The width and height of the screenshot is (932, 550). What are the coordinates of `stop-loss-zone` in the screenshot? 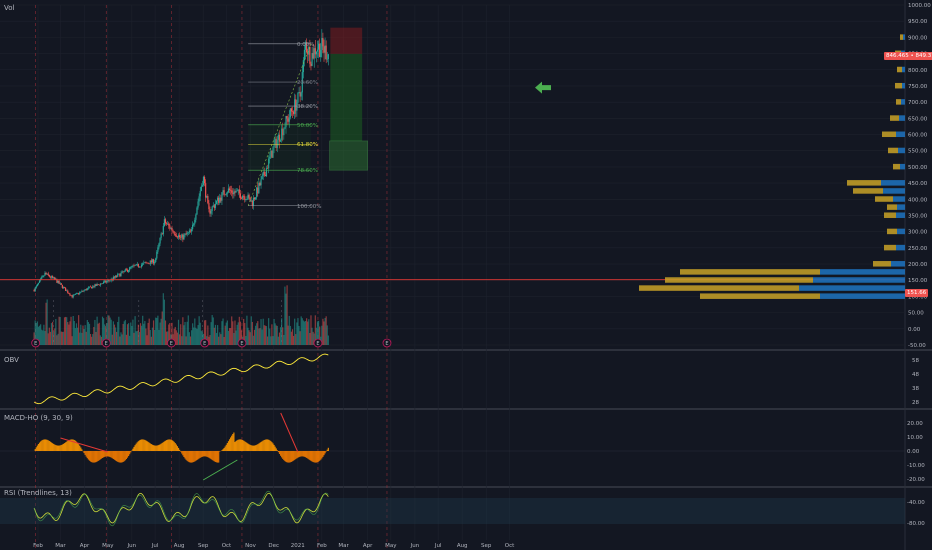 It's located at (346, 40).